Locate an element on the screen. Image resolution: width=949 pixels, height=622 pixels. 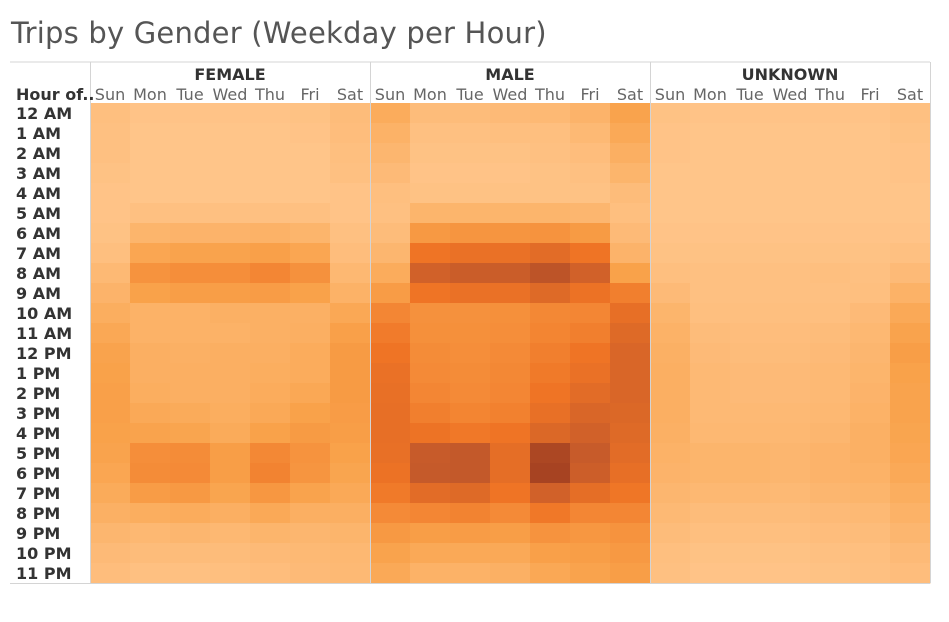
day-label: Wed is located at coordinates (510, 94).